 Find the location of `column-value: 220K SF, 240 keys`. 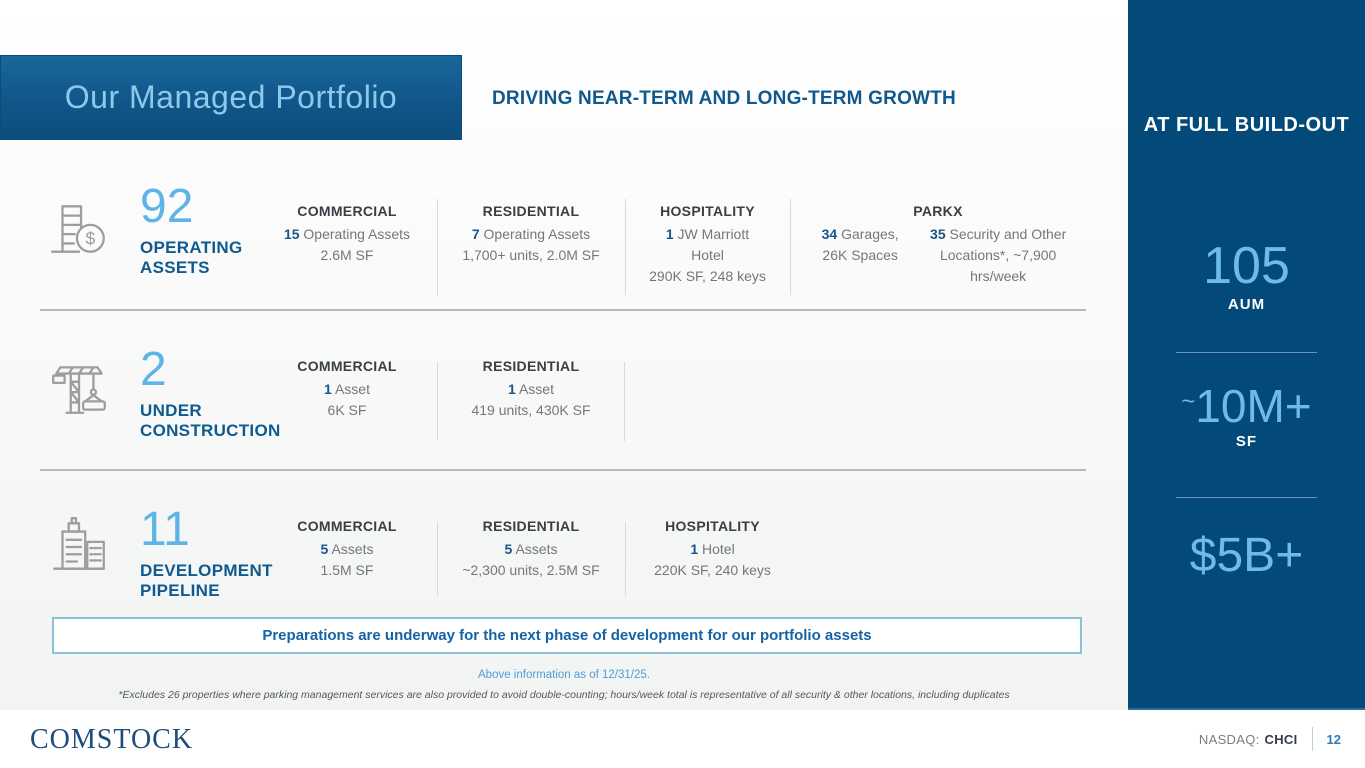

column-value: 220K SF, 240 keys is located at coordinates (712, 570).